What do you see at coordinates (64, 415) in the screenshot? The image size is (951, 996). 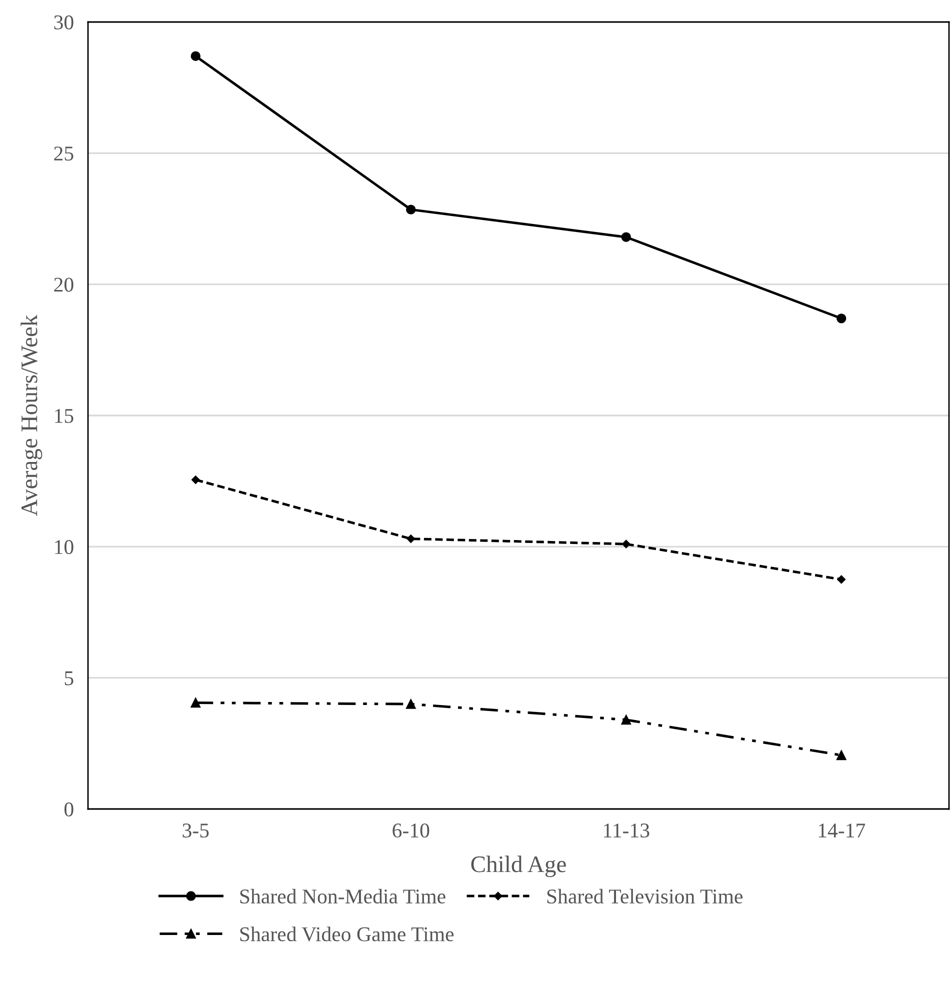 I see `y-tick-label: 15` at bounding box center [64, 415].